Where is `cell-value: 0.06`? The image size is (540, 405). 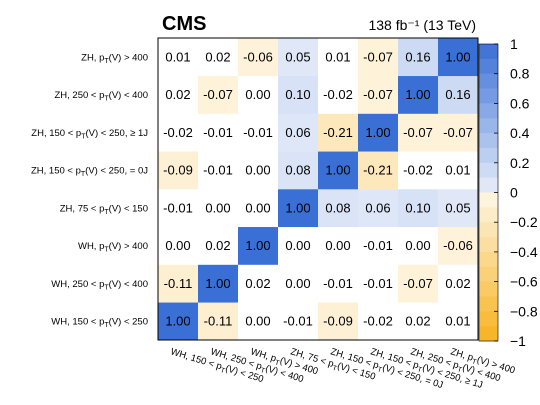
cell-value: 0.06 is located at coordinates (297, 132).